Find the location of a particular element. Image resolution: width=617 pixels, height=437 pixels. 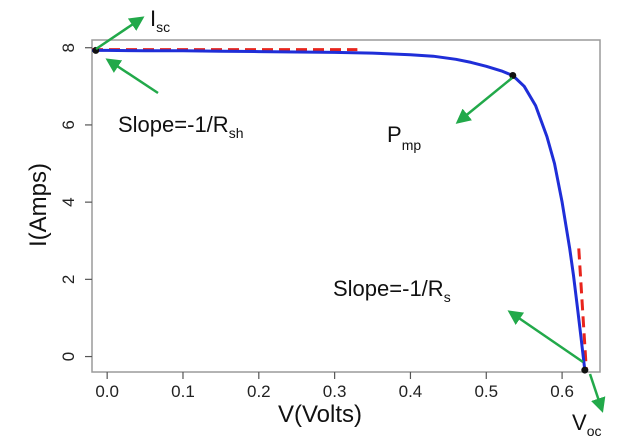

voc-label: Voc is located at coordinates (586, 423).